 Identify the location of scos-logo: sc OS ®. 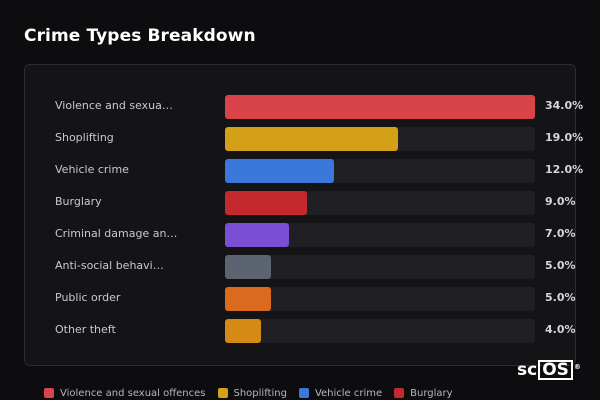
(549, 370).